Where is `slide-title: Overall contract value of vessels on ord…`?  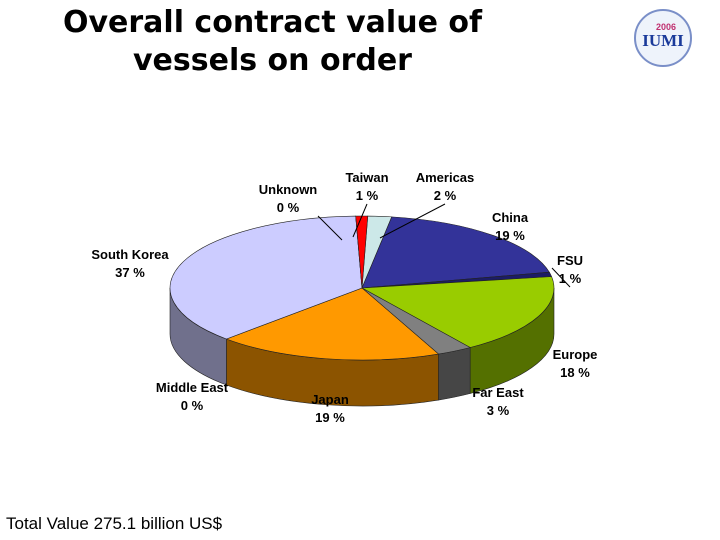
slide-title: Overall contract value of vessels on ord… is located at coordinates (272, 41).